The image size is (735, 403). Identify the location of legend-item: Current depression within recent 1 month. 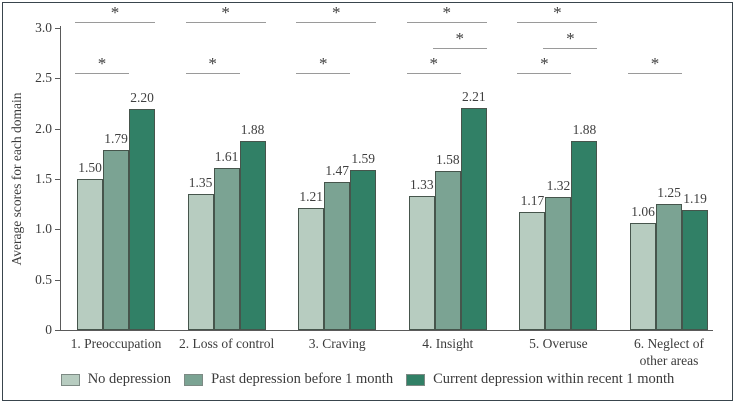
(540, 379).